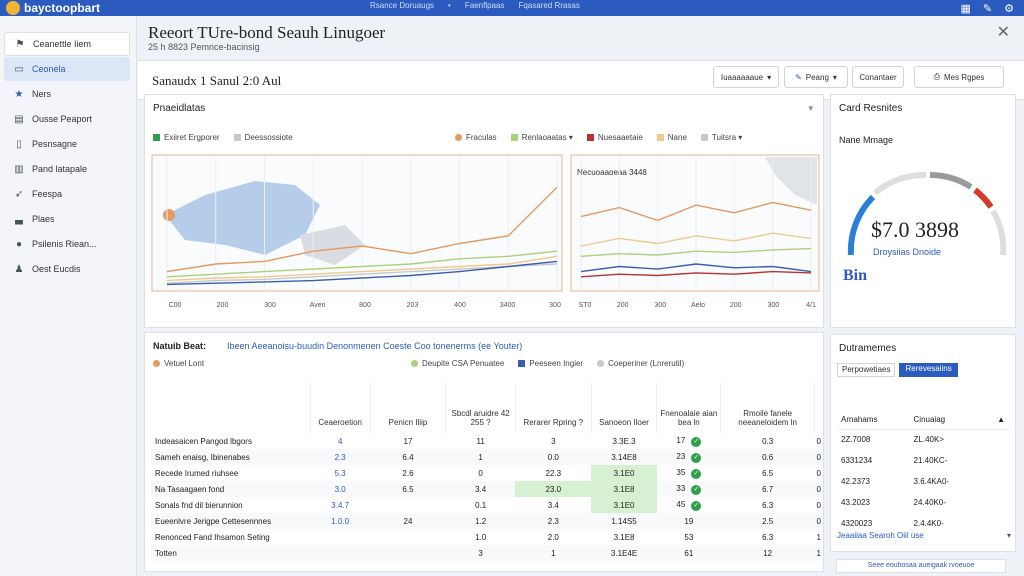 The image size is (1024, 576). What do you see at coordinates (263, 137) in the screenshot?
I see `legend-item: Deessossiote` at bounding box center [263, 137].